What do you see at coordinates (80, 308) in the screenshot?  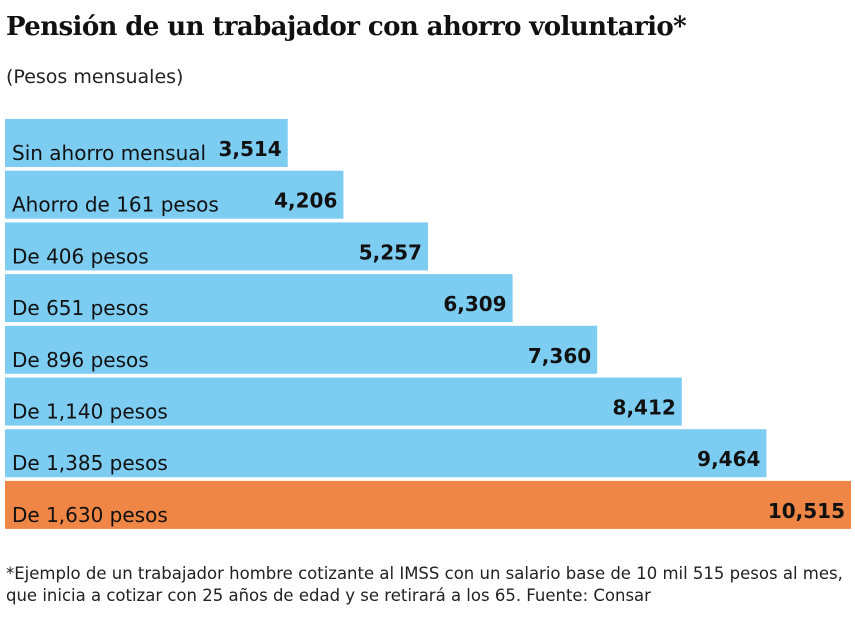 I see `bar-category-label: De 651 pesos` at bounding box center [80, 308].